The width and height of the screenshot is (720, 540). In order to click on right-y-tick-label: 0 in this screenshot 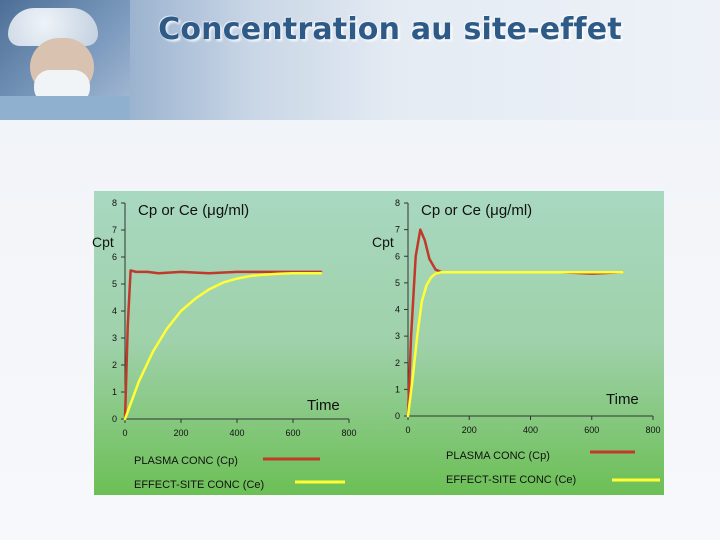, I will do `click(397, 416)`.